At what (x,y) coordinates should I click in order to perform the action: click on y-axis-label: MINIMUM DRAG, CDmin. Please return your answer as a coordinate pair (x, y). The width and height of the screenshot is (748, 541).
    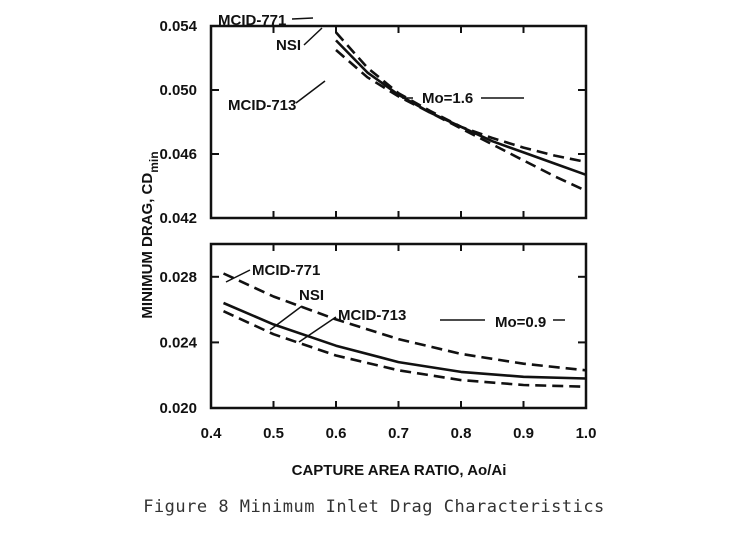
    Looking at the image, I should click on (150, 234).